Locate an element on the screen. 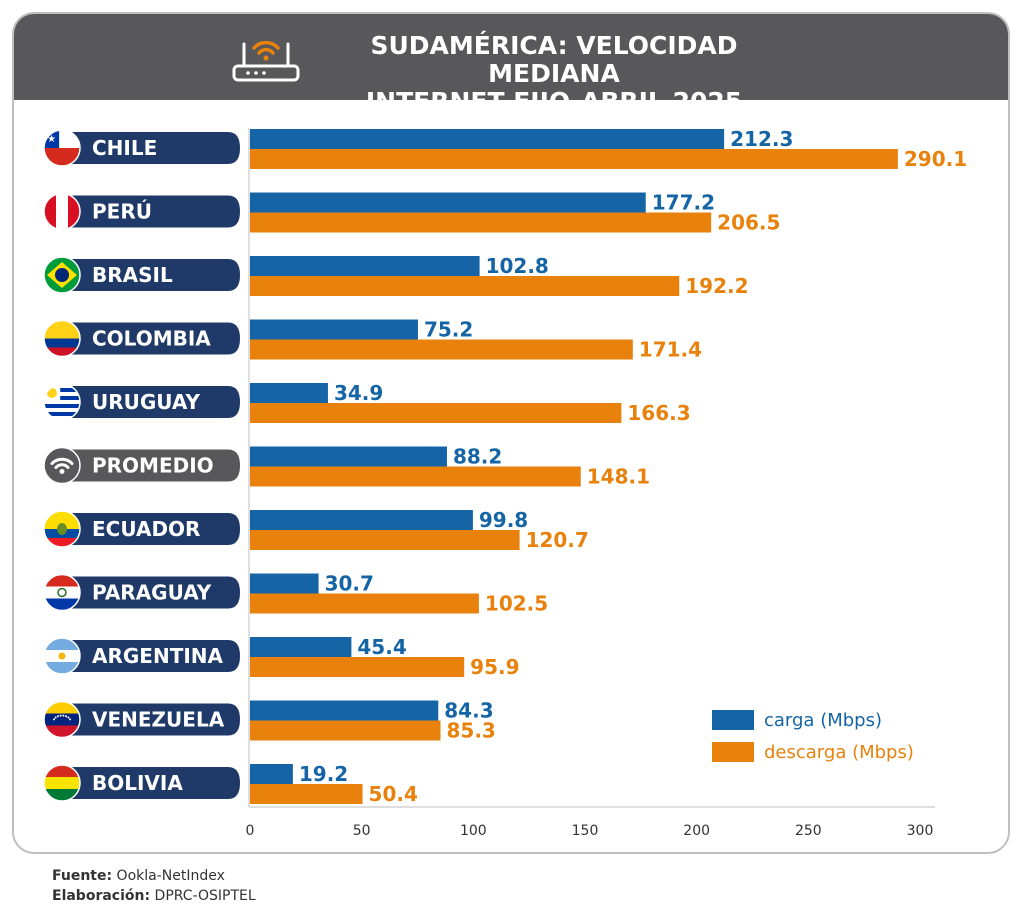 The image size is (1024, 918). legend-label: descarga (Mbps) is located at coordinates (839, 752).